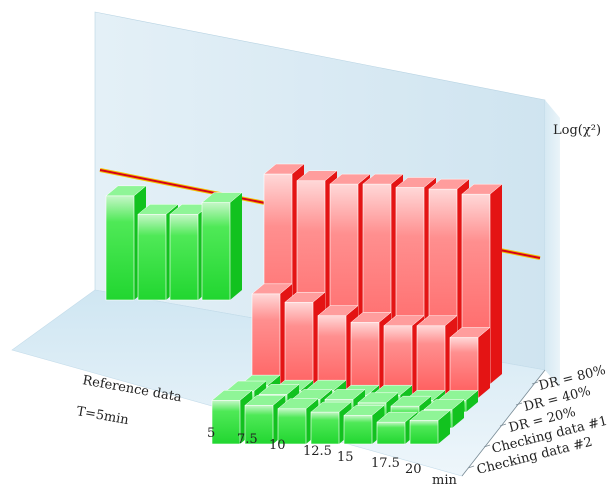 The image size is (612, 498). Describe the element at coordinates (444, 480) in the screenshot. I see `time-axis-unit: min` at that location.